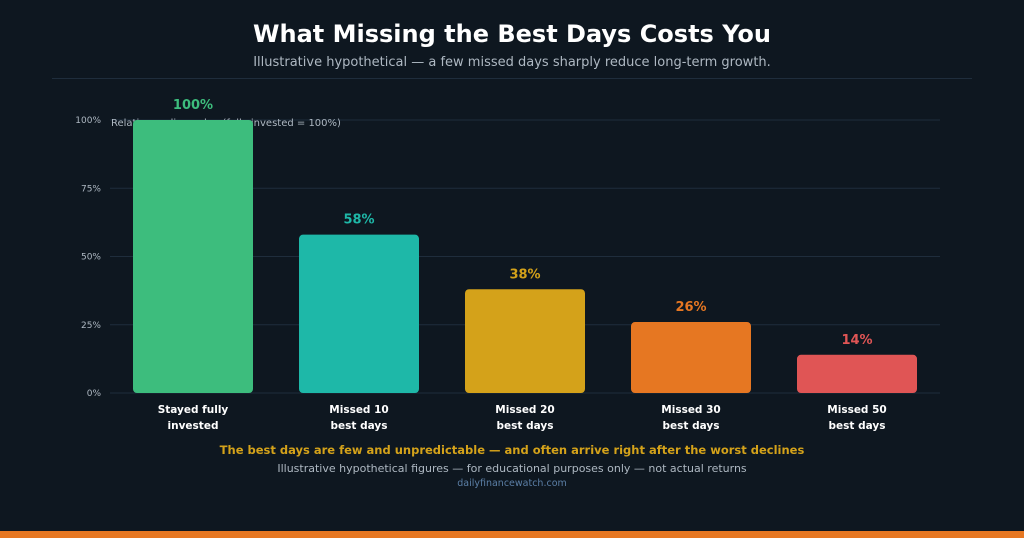 The image size is (1024, 538). Describe the element at coordinates (856, 340) in the screenshot. I see `data-label: 14%` at that location.